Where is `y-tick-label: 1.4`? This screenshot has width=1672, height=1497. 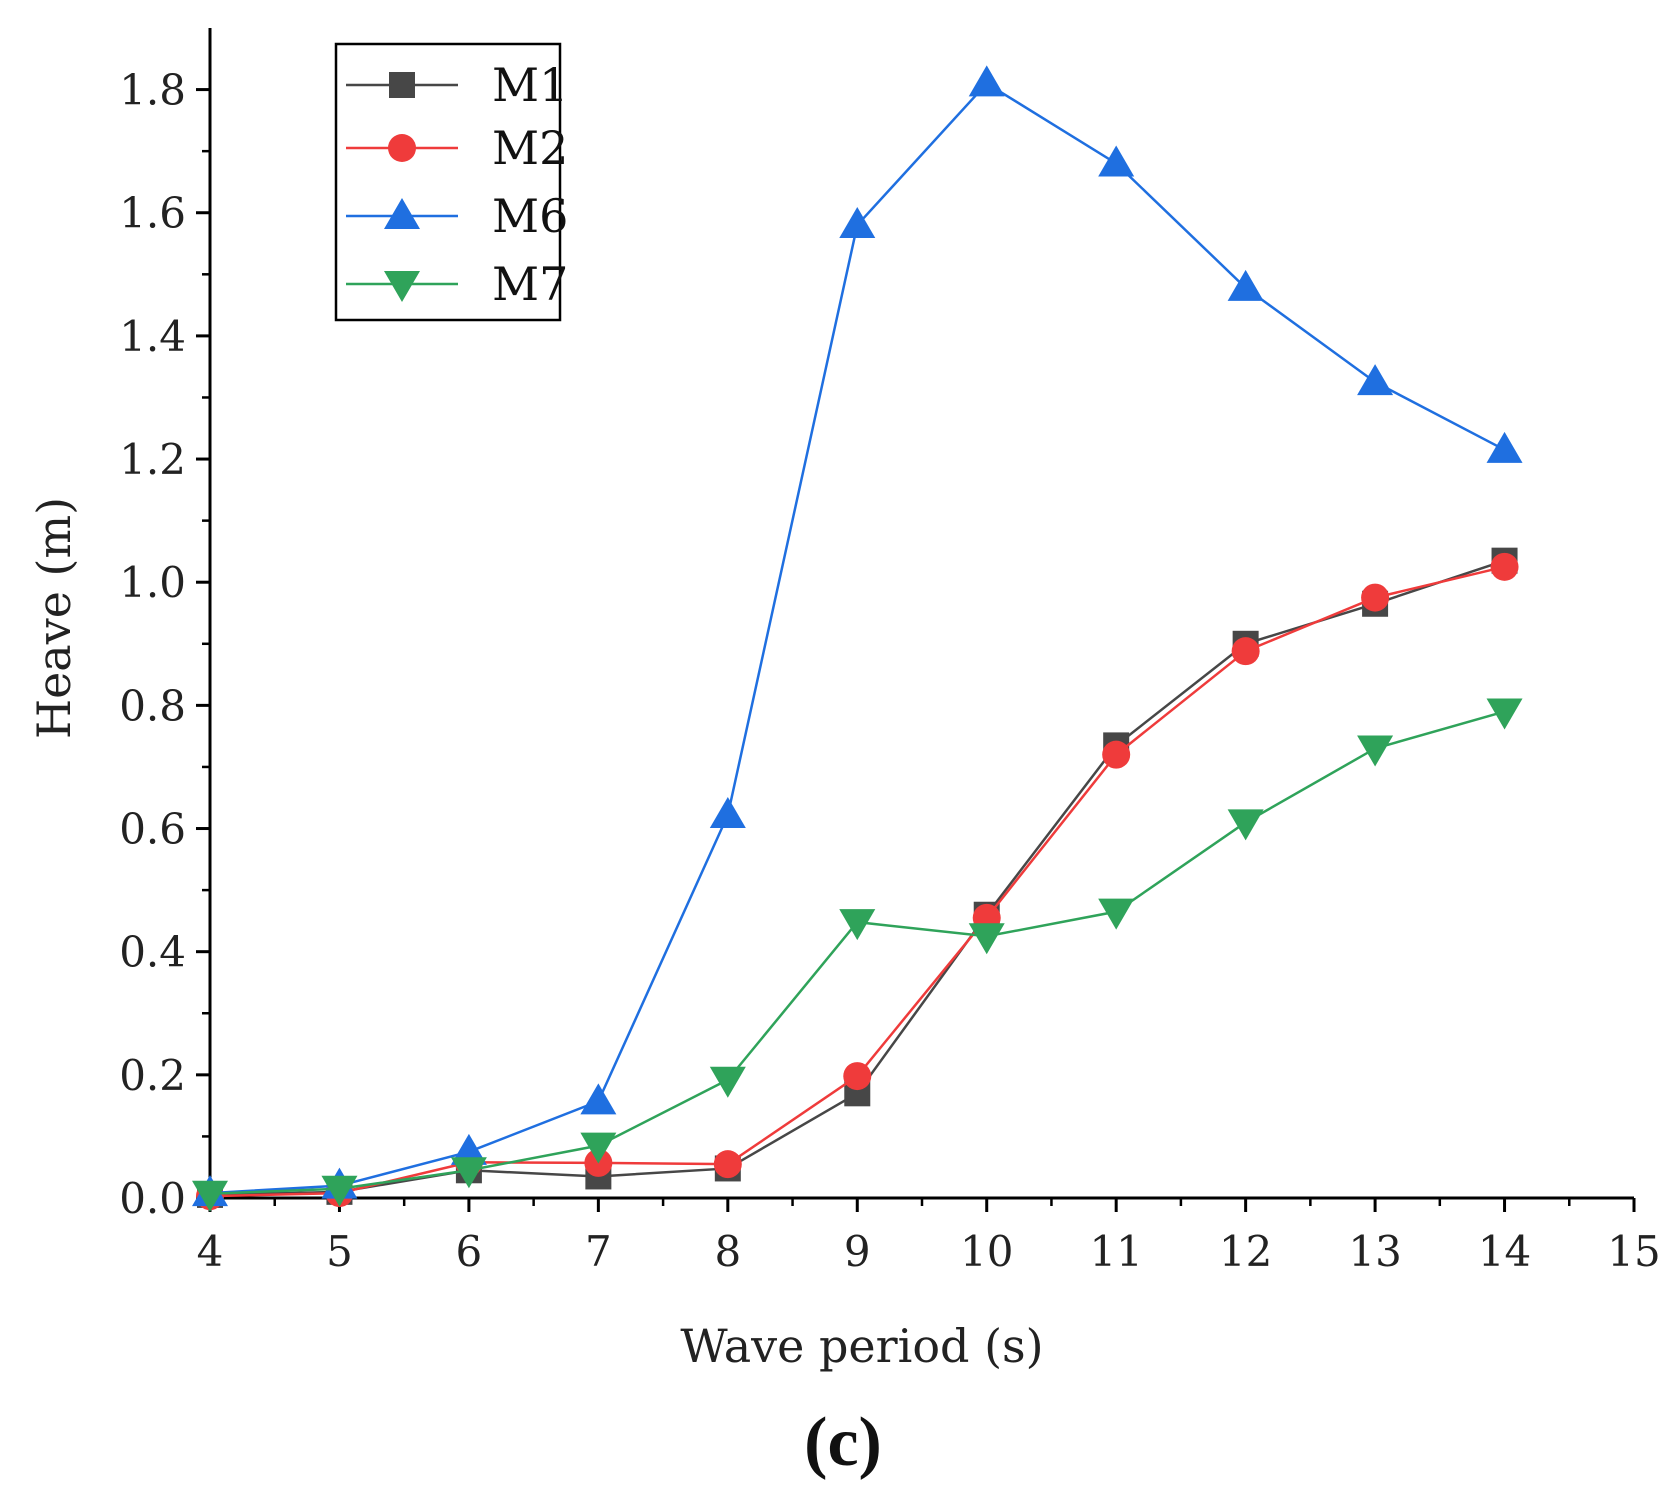 y-tick-label: 1.4 is located at coordinates (152, 336).